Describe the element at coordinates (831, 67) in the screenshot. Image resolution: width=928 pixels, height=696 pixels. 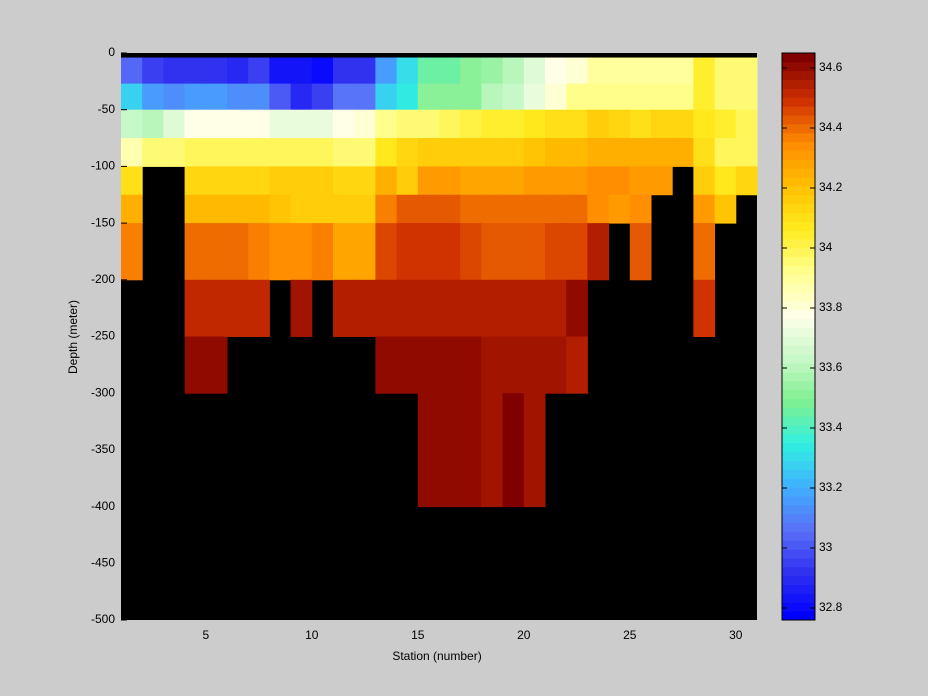
I see `colorbar-tick-label: 34.6` at that location.